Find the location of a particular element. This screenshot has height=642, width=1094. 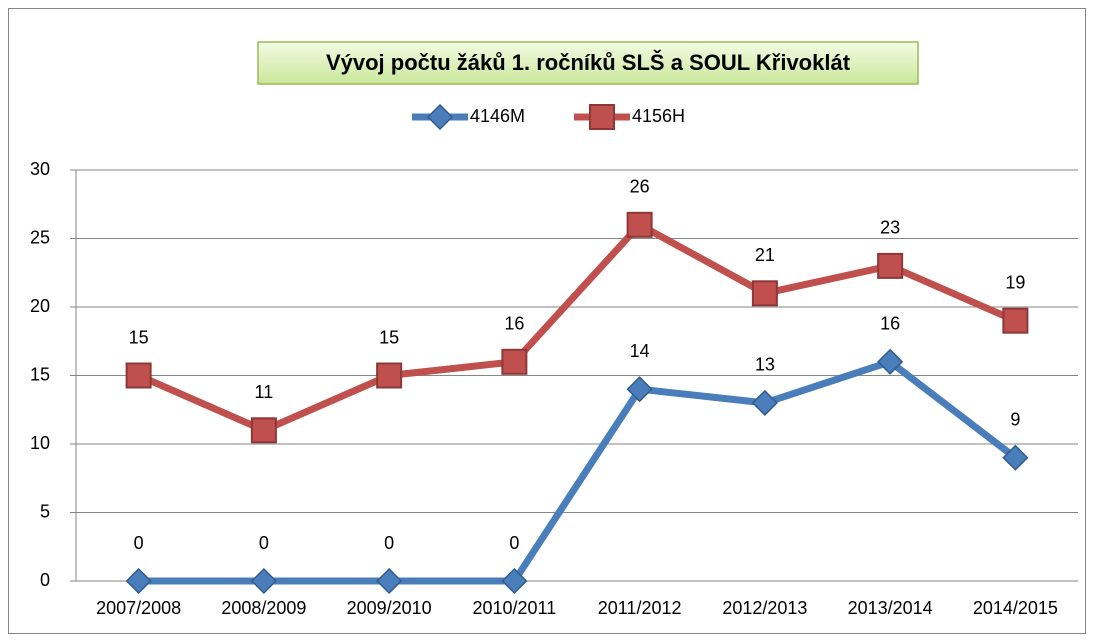

data-label: 11 is located at coordinates (264, 392).